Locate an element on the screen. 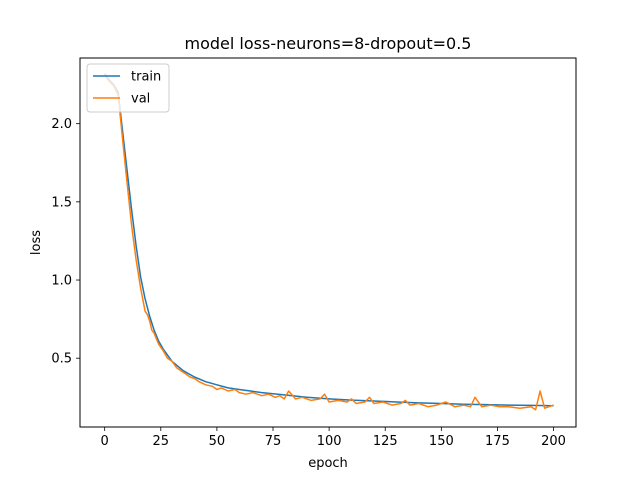 The height and width of the screenshot is (480, 640). chart-title: model loss-neurons=8-dropout=0.5 is located at coordinates (328, 43).